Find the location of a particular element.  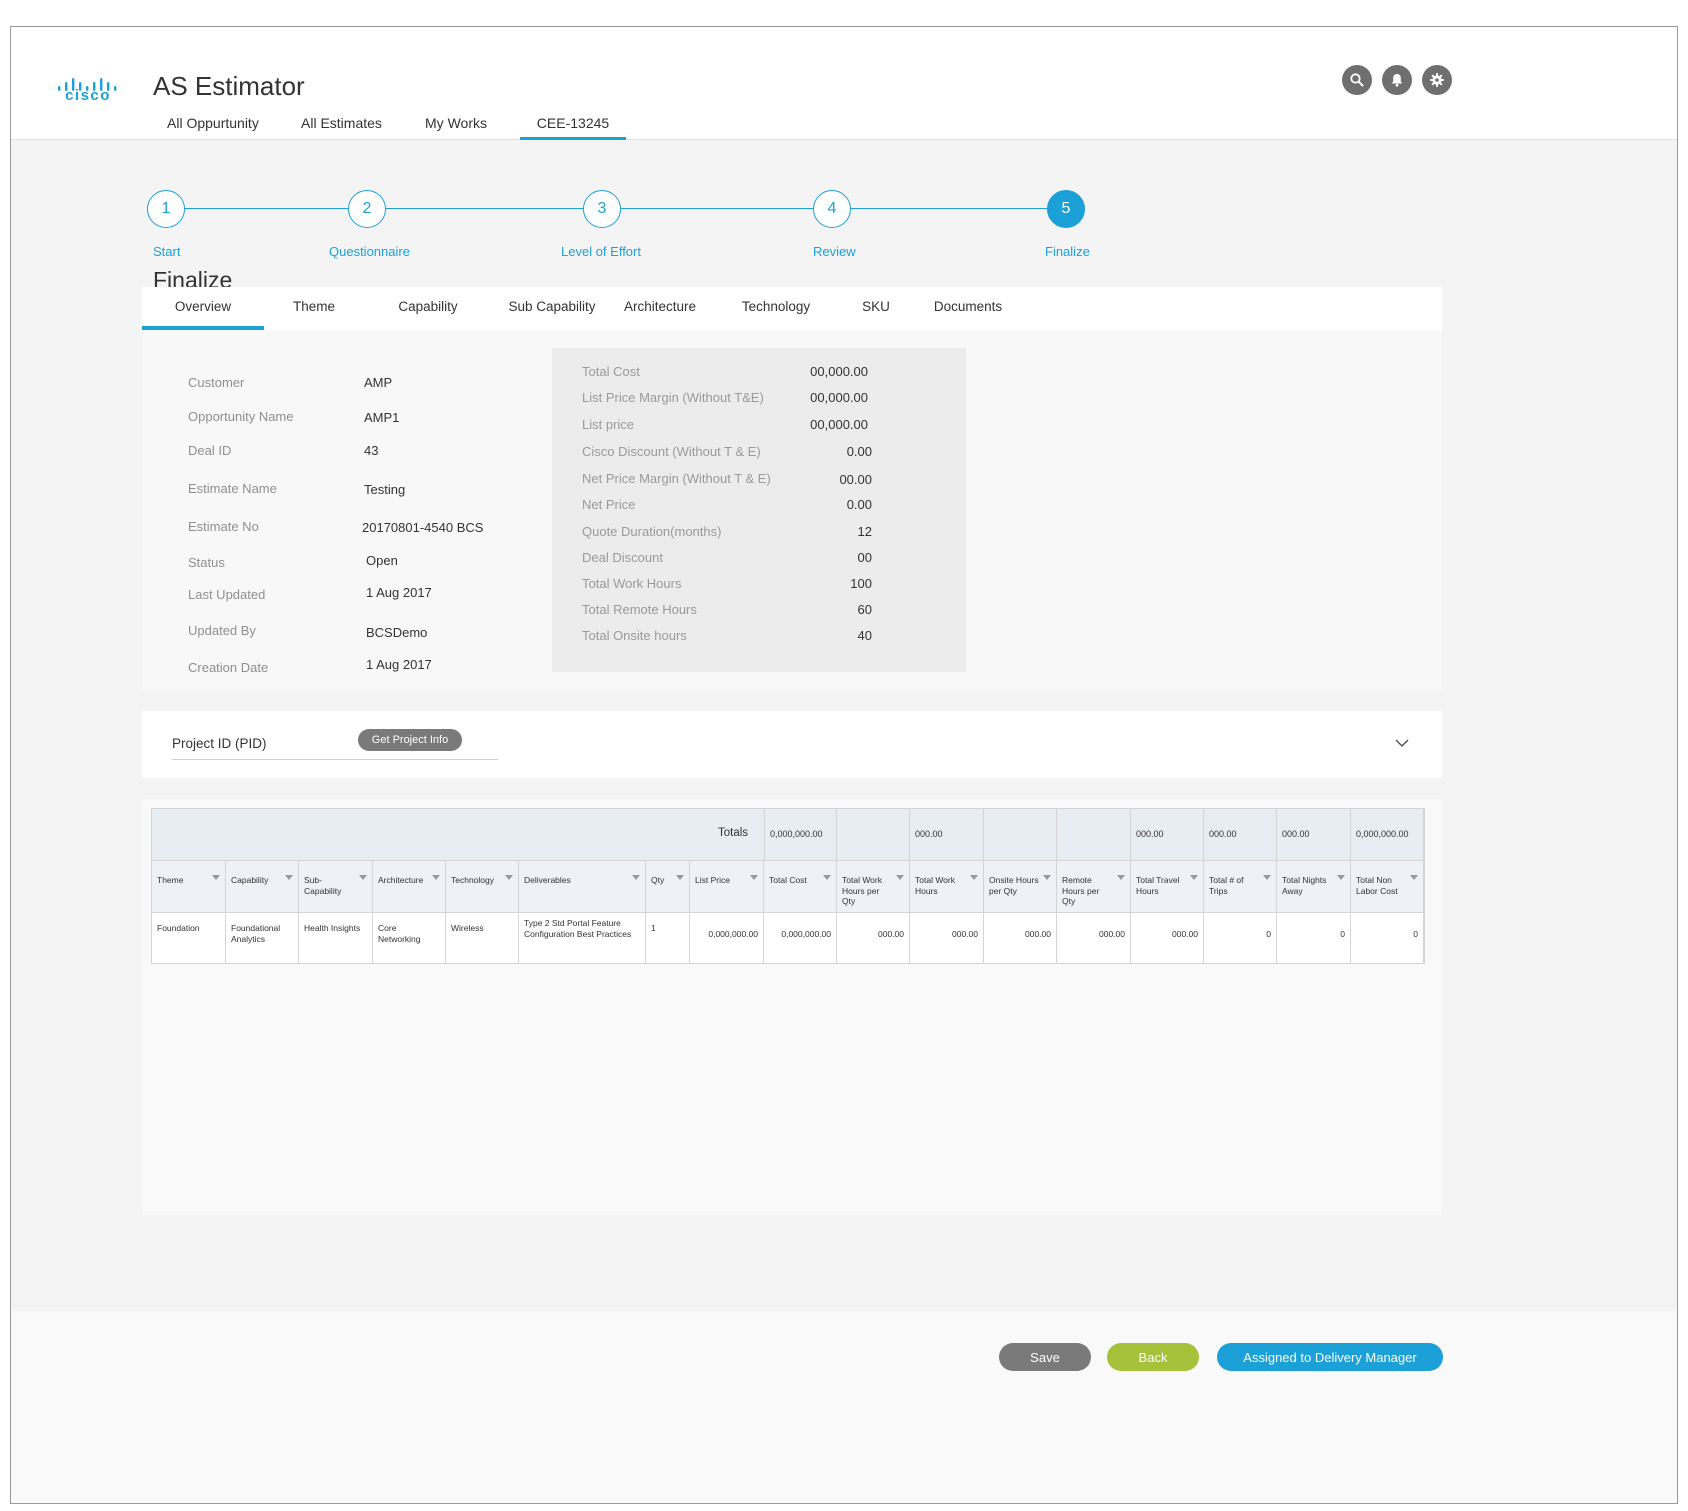

step-connector is located at coordinates (717, 208).